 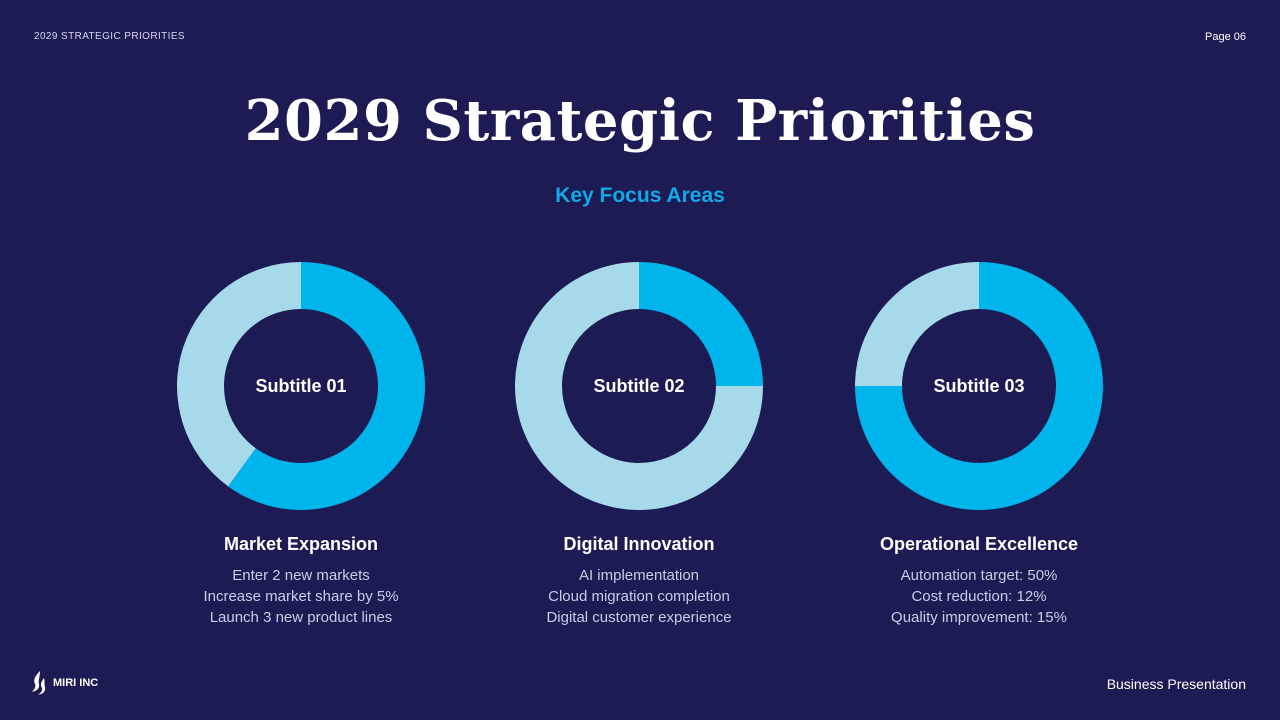 What do you see at coordinates (979, 575) in the screenshot?
I see `card-bullet: Automation target: 50%` at bounding box center [979, 575].